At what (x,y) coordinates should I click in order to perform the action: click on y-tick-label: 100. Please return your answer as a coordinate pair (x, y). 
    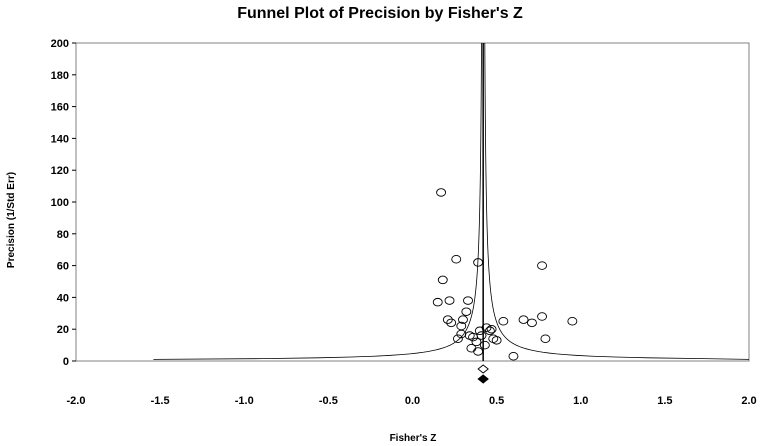
    Looking at the image, I should click on (60, 203).